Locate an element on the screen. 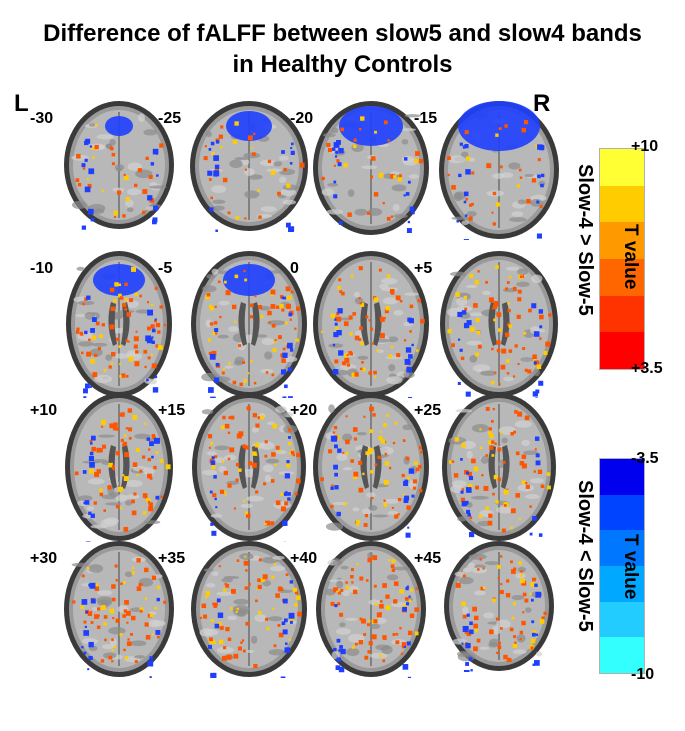 This screenshot has height=731, width=685. colorbar-negative-bottom-tick: -10 is located at coordinates (643, 674).